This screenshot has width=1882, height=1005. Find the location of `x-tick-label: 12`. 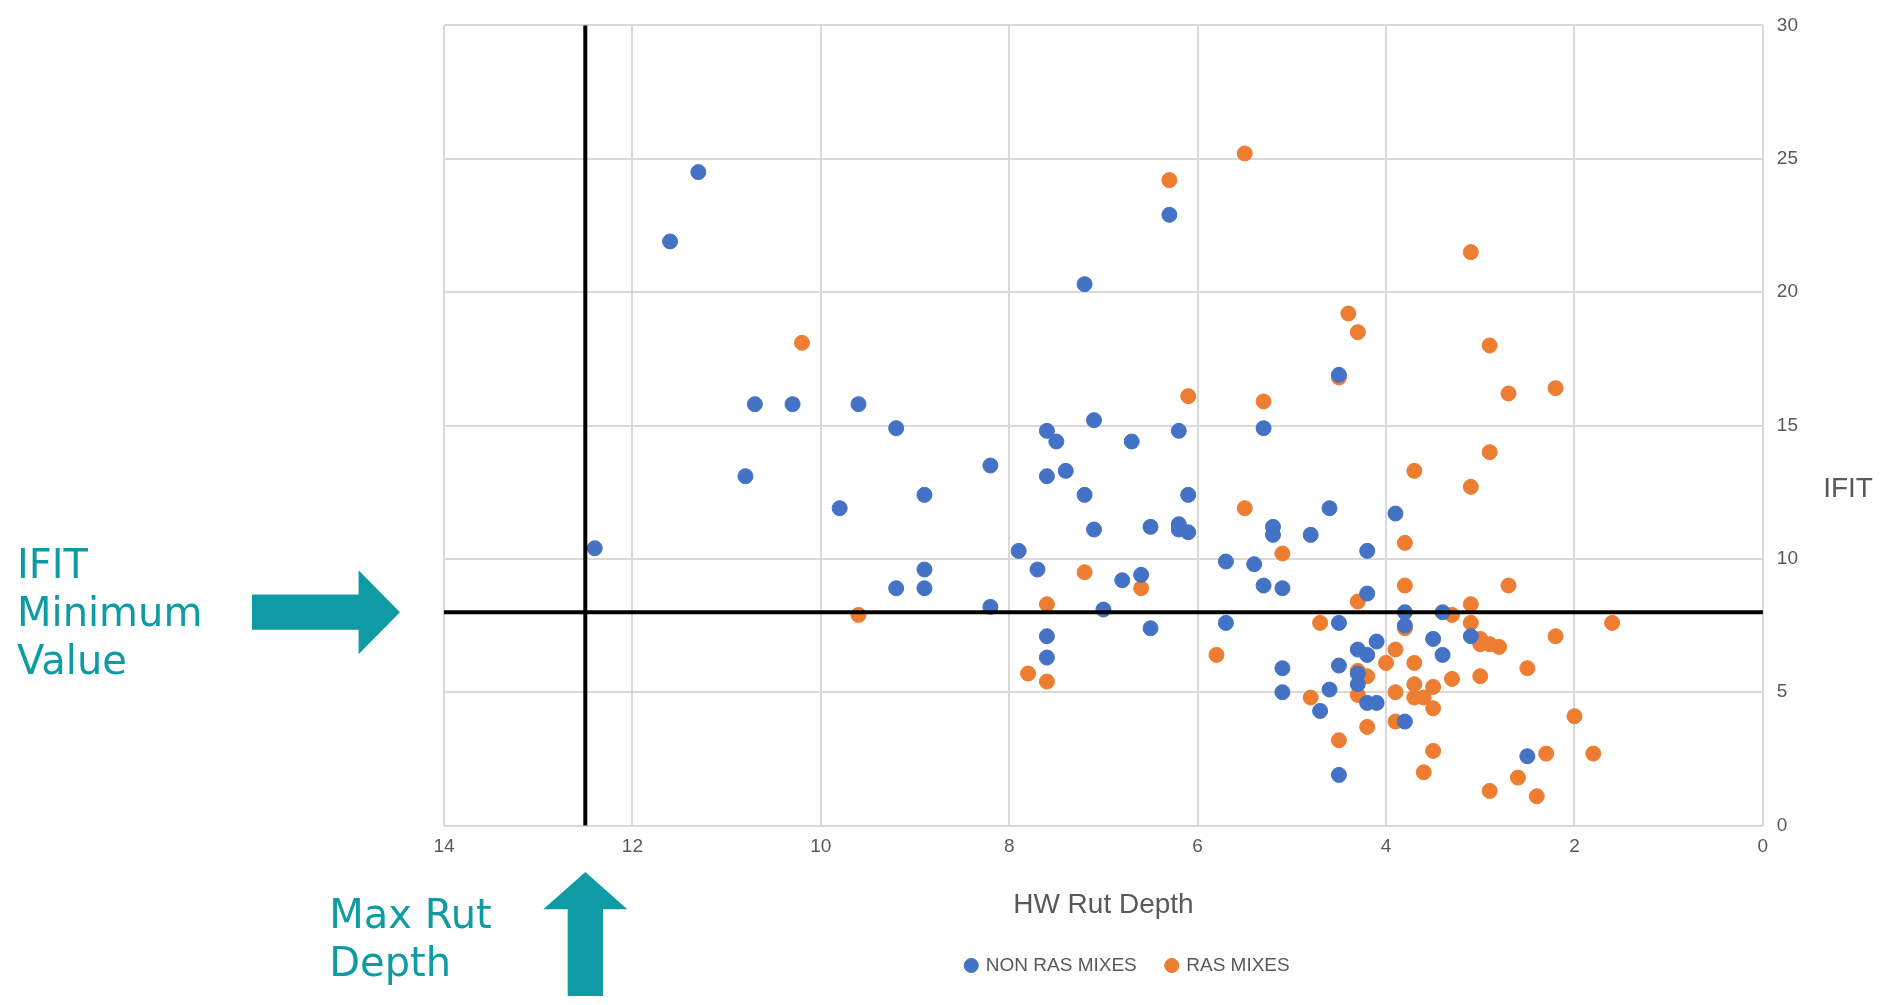

x-tick-label: 12 is located at coordinates (632, 846).